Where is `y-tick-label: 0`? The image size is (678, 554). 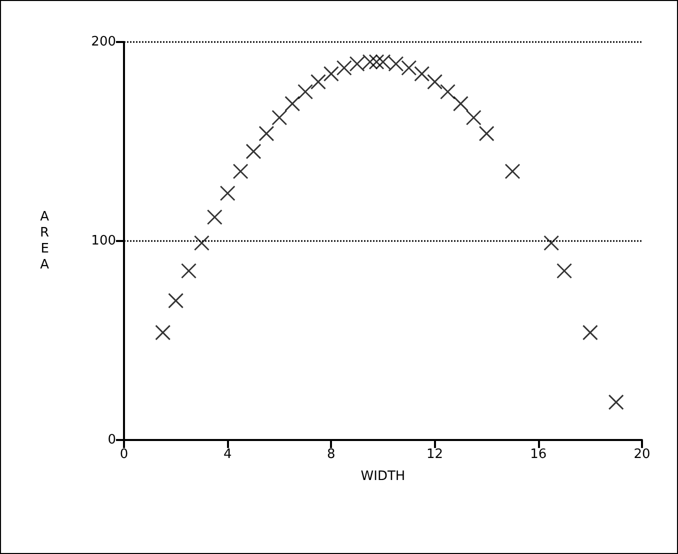
y-tick-label: 0 is located at coordinates (112, 440).